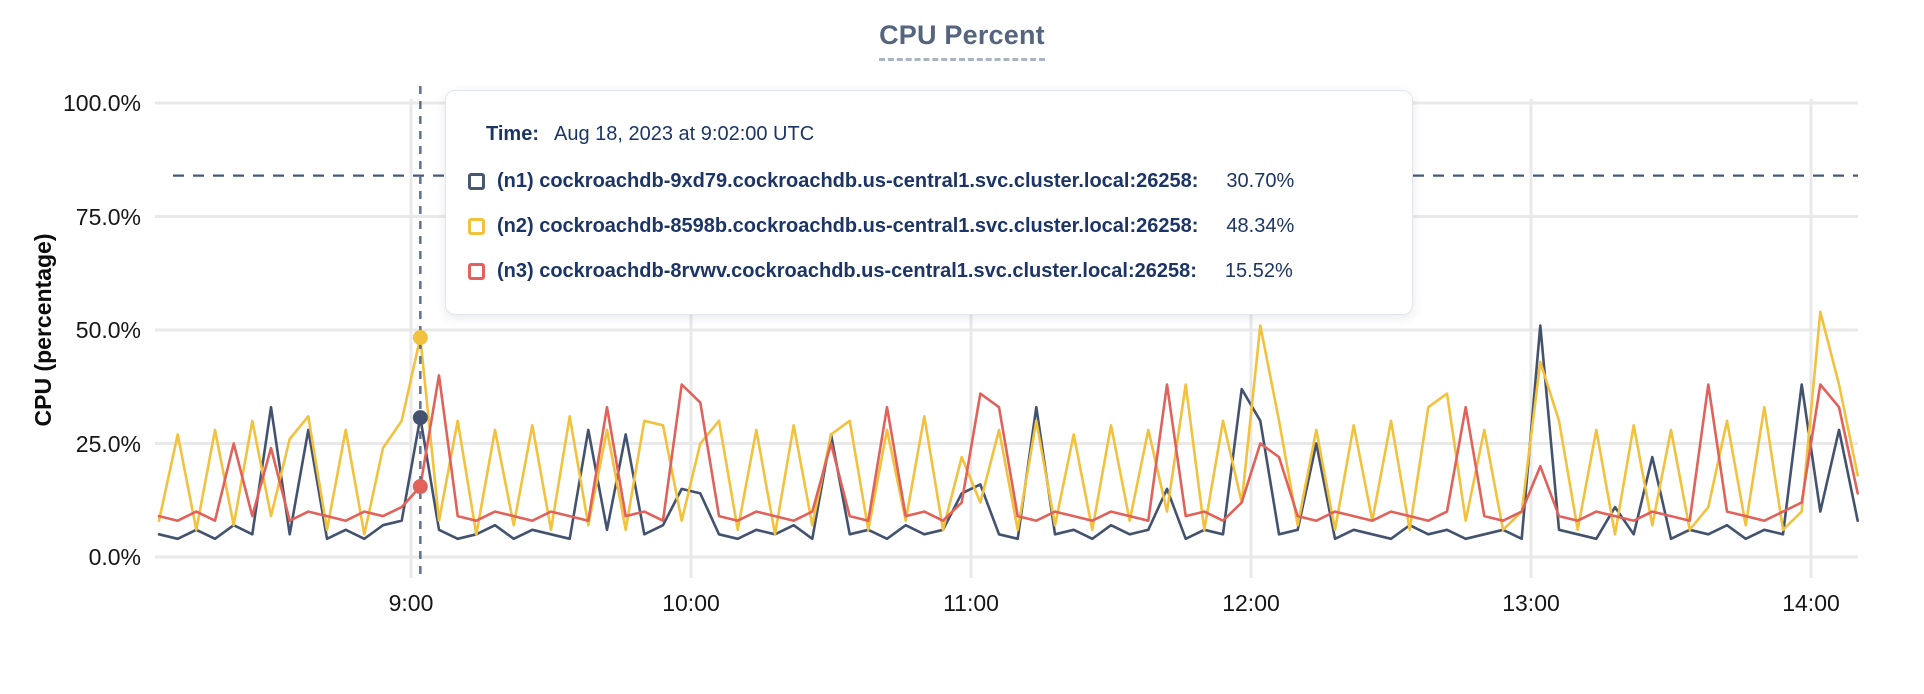  I want to click on series-swatch-n1-icon, so click(476, 181).